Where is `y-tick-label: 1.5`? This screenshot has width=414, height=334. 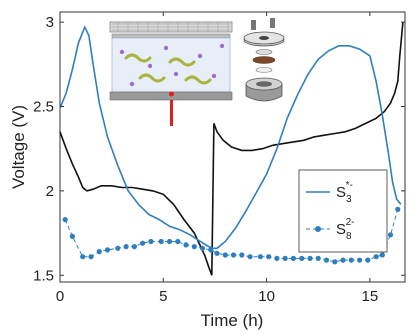
y-tick-label: 1.5 is located at coordinates (43, 275).